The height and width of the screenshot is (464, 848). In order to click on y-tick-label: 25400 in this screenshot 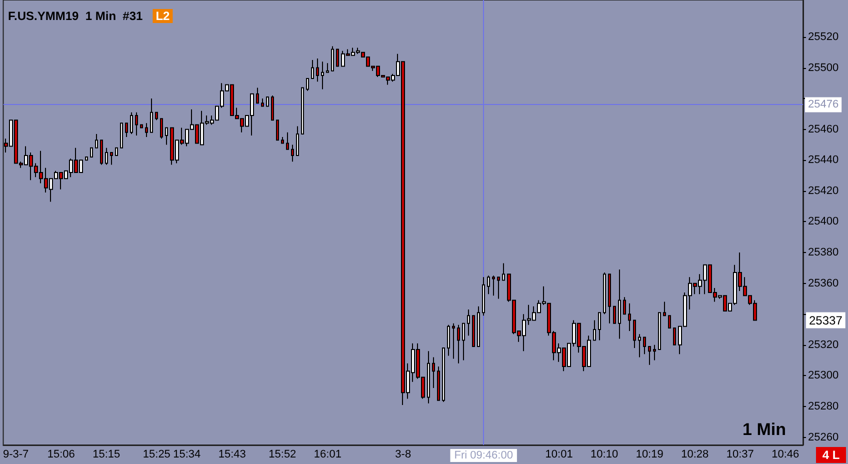, I will do `click(823, 222)`.